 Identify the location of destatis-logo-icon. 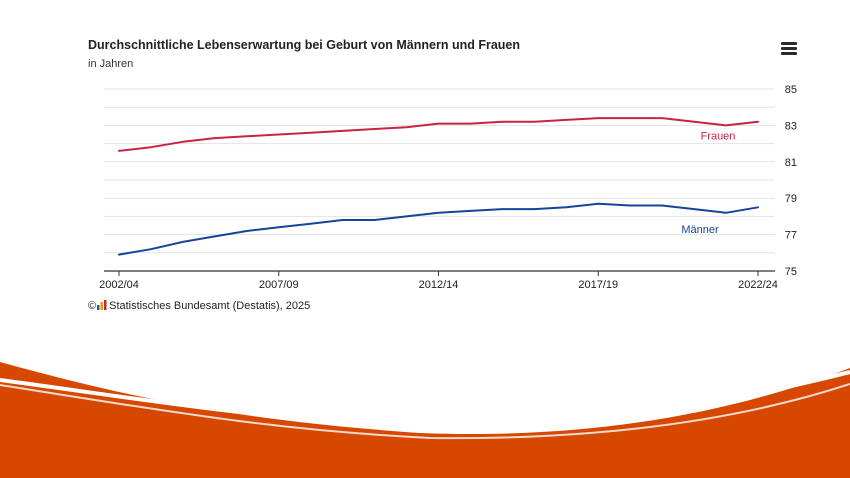
(102, 305).